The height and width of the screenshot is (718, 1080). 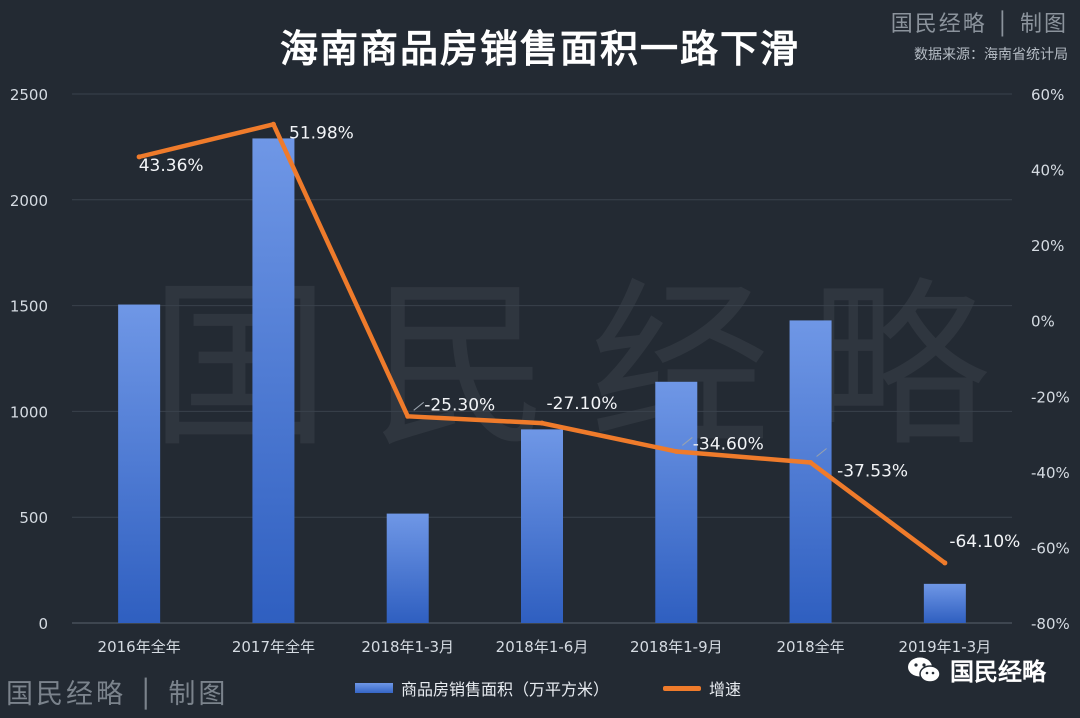 What do you see at coordinates (505, 689) in the screenshot?
I see `legend-label-bars: 商品房销售面积（万平方米）` at bounding box center [505, 689].